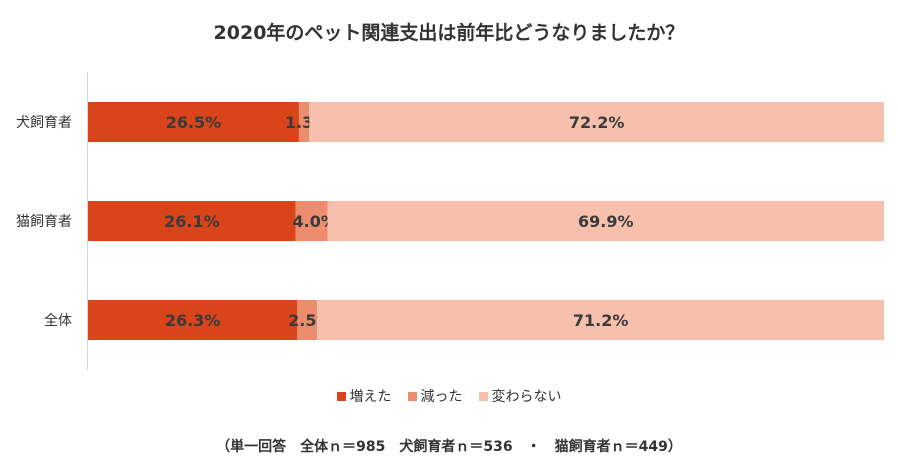 Image resolution: width=898 pixels, height=470 pixels. What do you see at coordinates (44, 222) in the screenshot?
I see `category-label-cat-owners: 猫飼育者` at bounding box center [44, 222].